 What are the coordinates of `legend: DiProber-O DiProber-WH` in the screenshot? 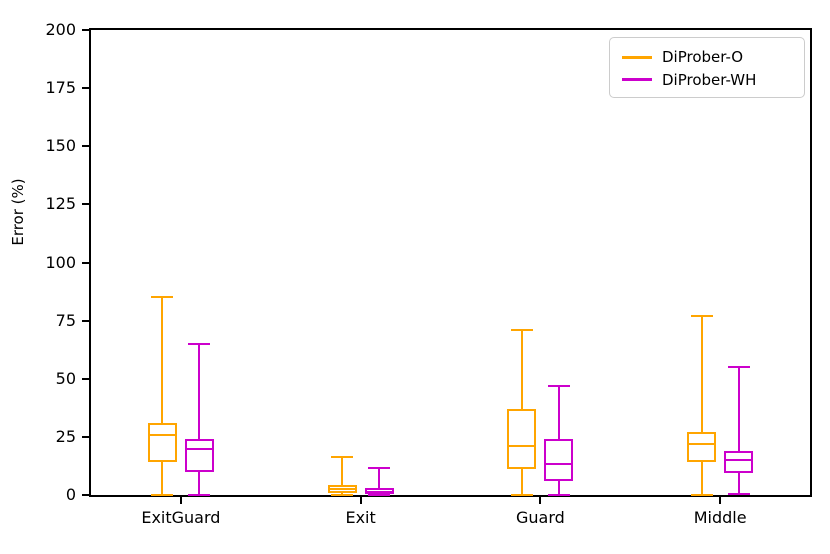 It's located at (707, 67).